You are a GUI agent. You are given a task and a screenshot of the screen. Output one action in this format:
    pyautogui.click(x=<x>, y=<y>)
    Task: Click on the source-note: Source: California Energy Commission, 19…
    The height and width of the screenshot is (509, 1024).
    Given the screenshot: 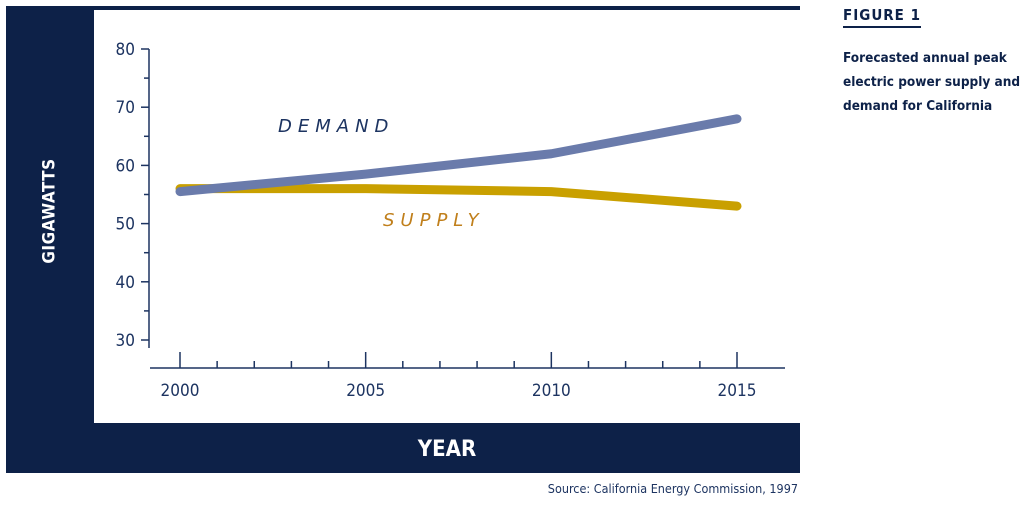 What is the action you would take?
    pyautogui.click(x=672, y=488)
    